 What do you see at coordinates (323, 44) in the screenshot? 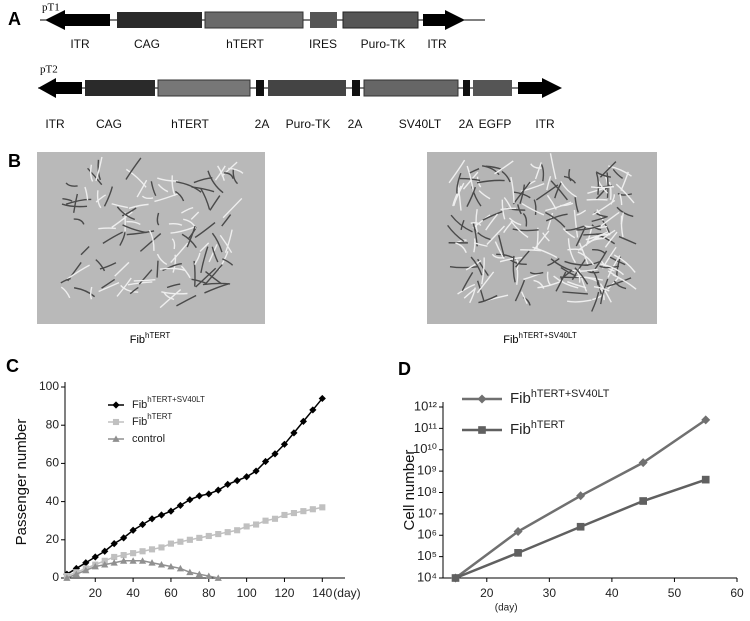
I see `element-label: IRES` at bounding box center [323, 44].